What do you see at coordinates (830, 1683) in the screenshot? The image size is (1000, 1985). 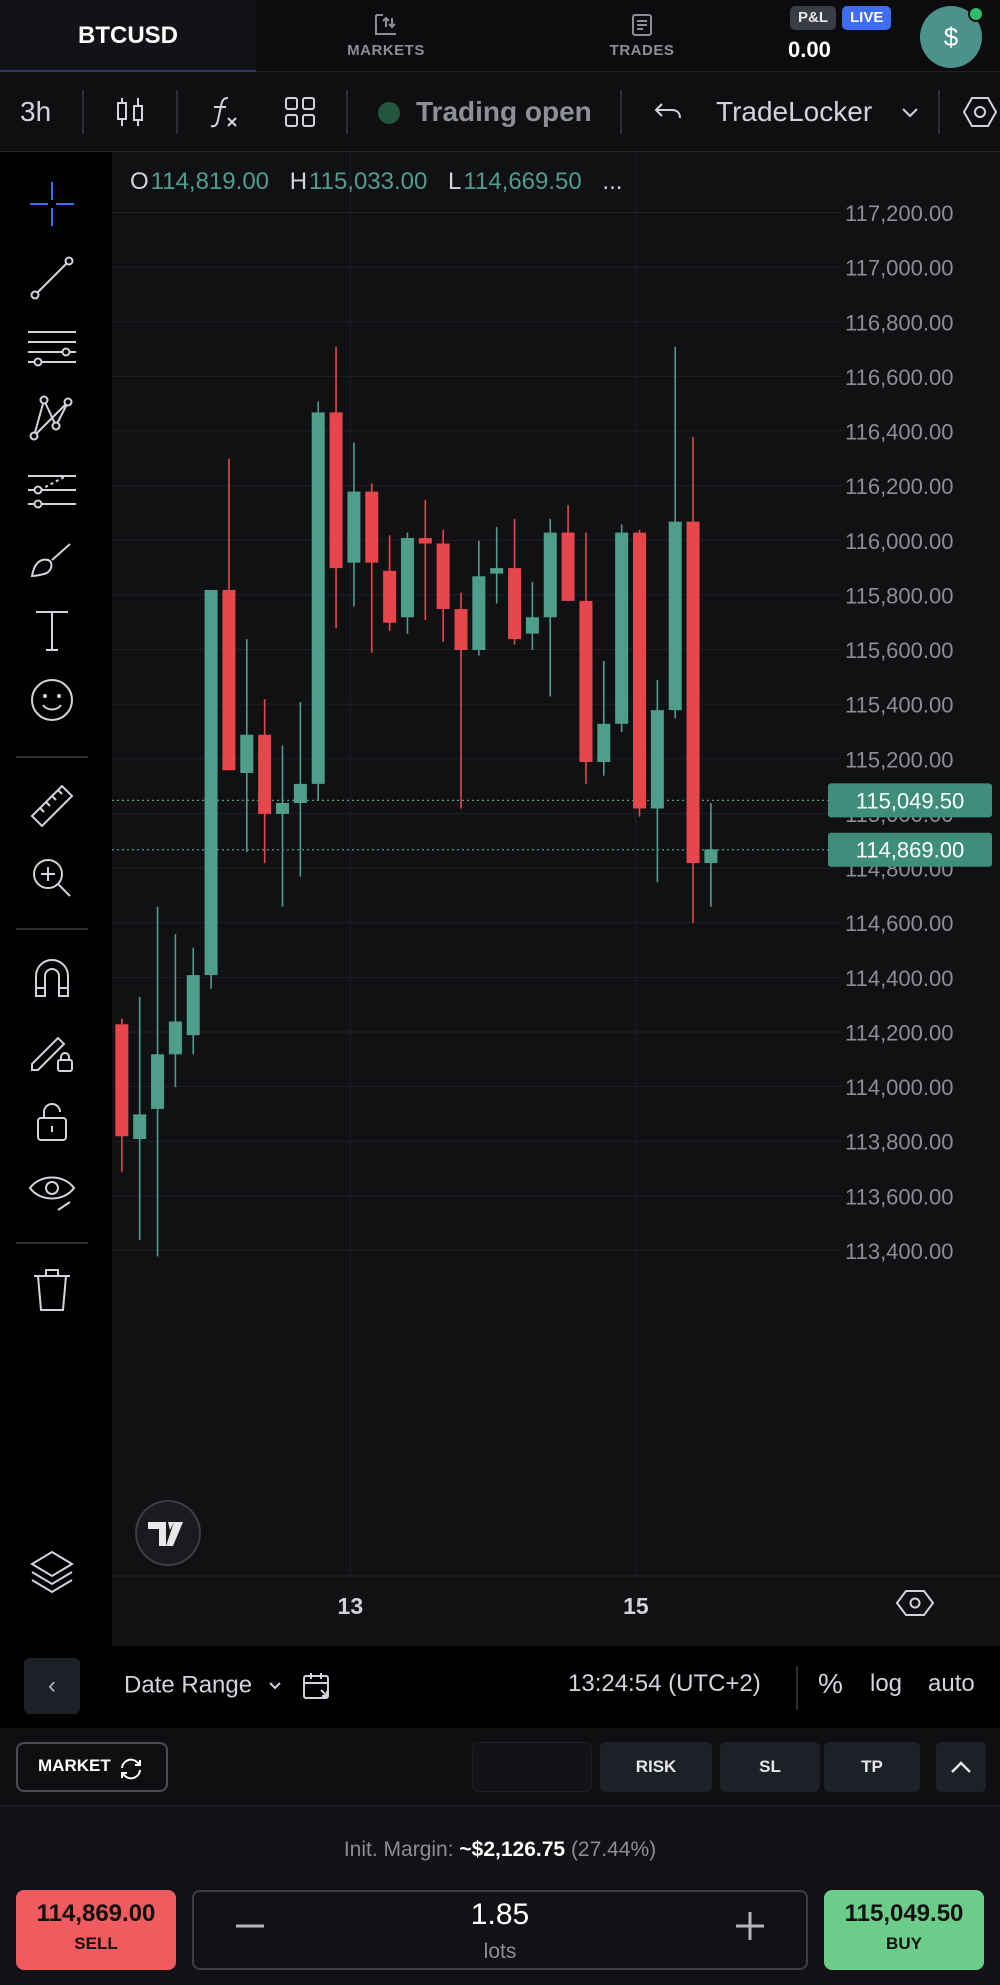 I see `percent-scale-button: %` at bounding box center [830, 1683].